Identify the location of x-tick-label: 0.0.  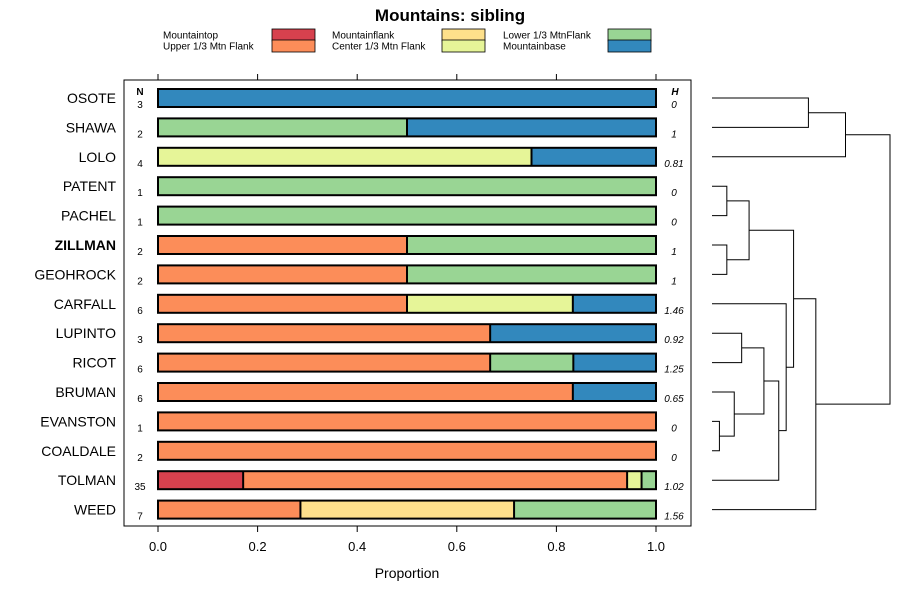
(158, 546).